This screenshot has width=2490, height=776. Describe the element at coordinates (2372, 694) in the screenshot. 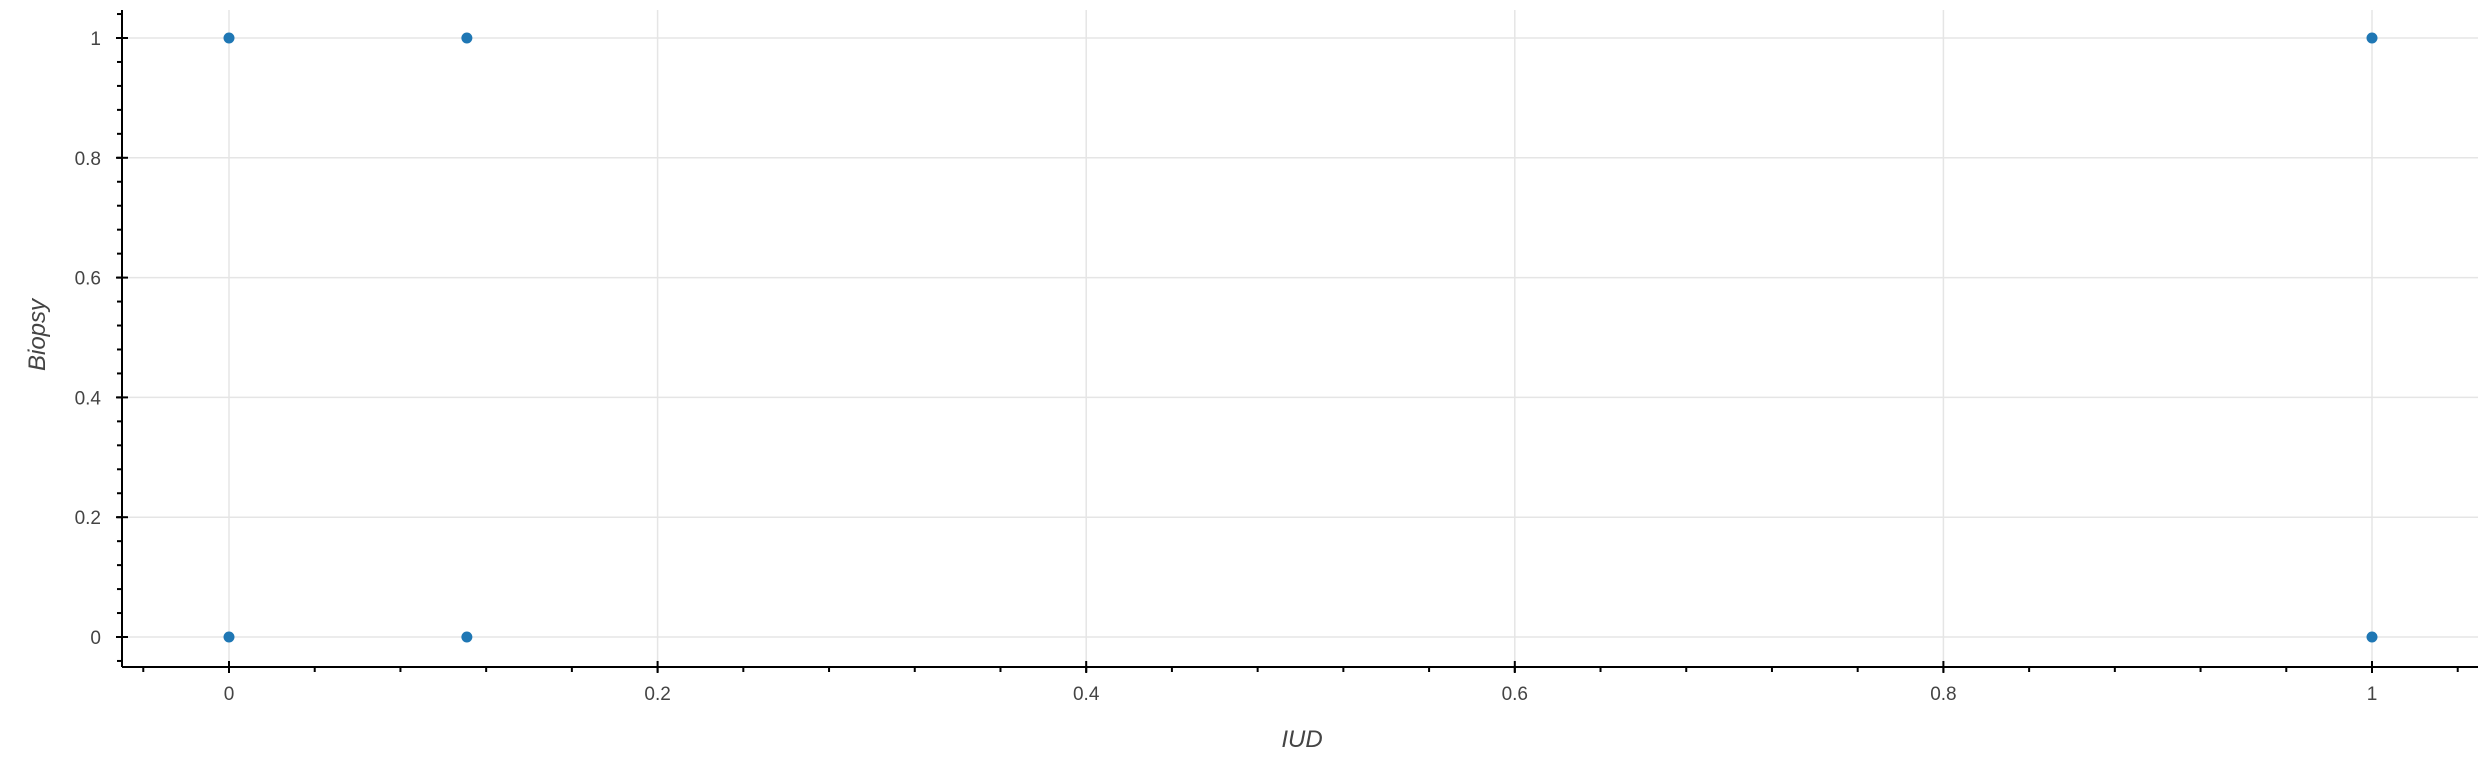

I see `x-tick-label: 1` at that location.